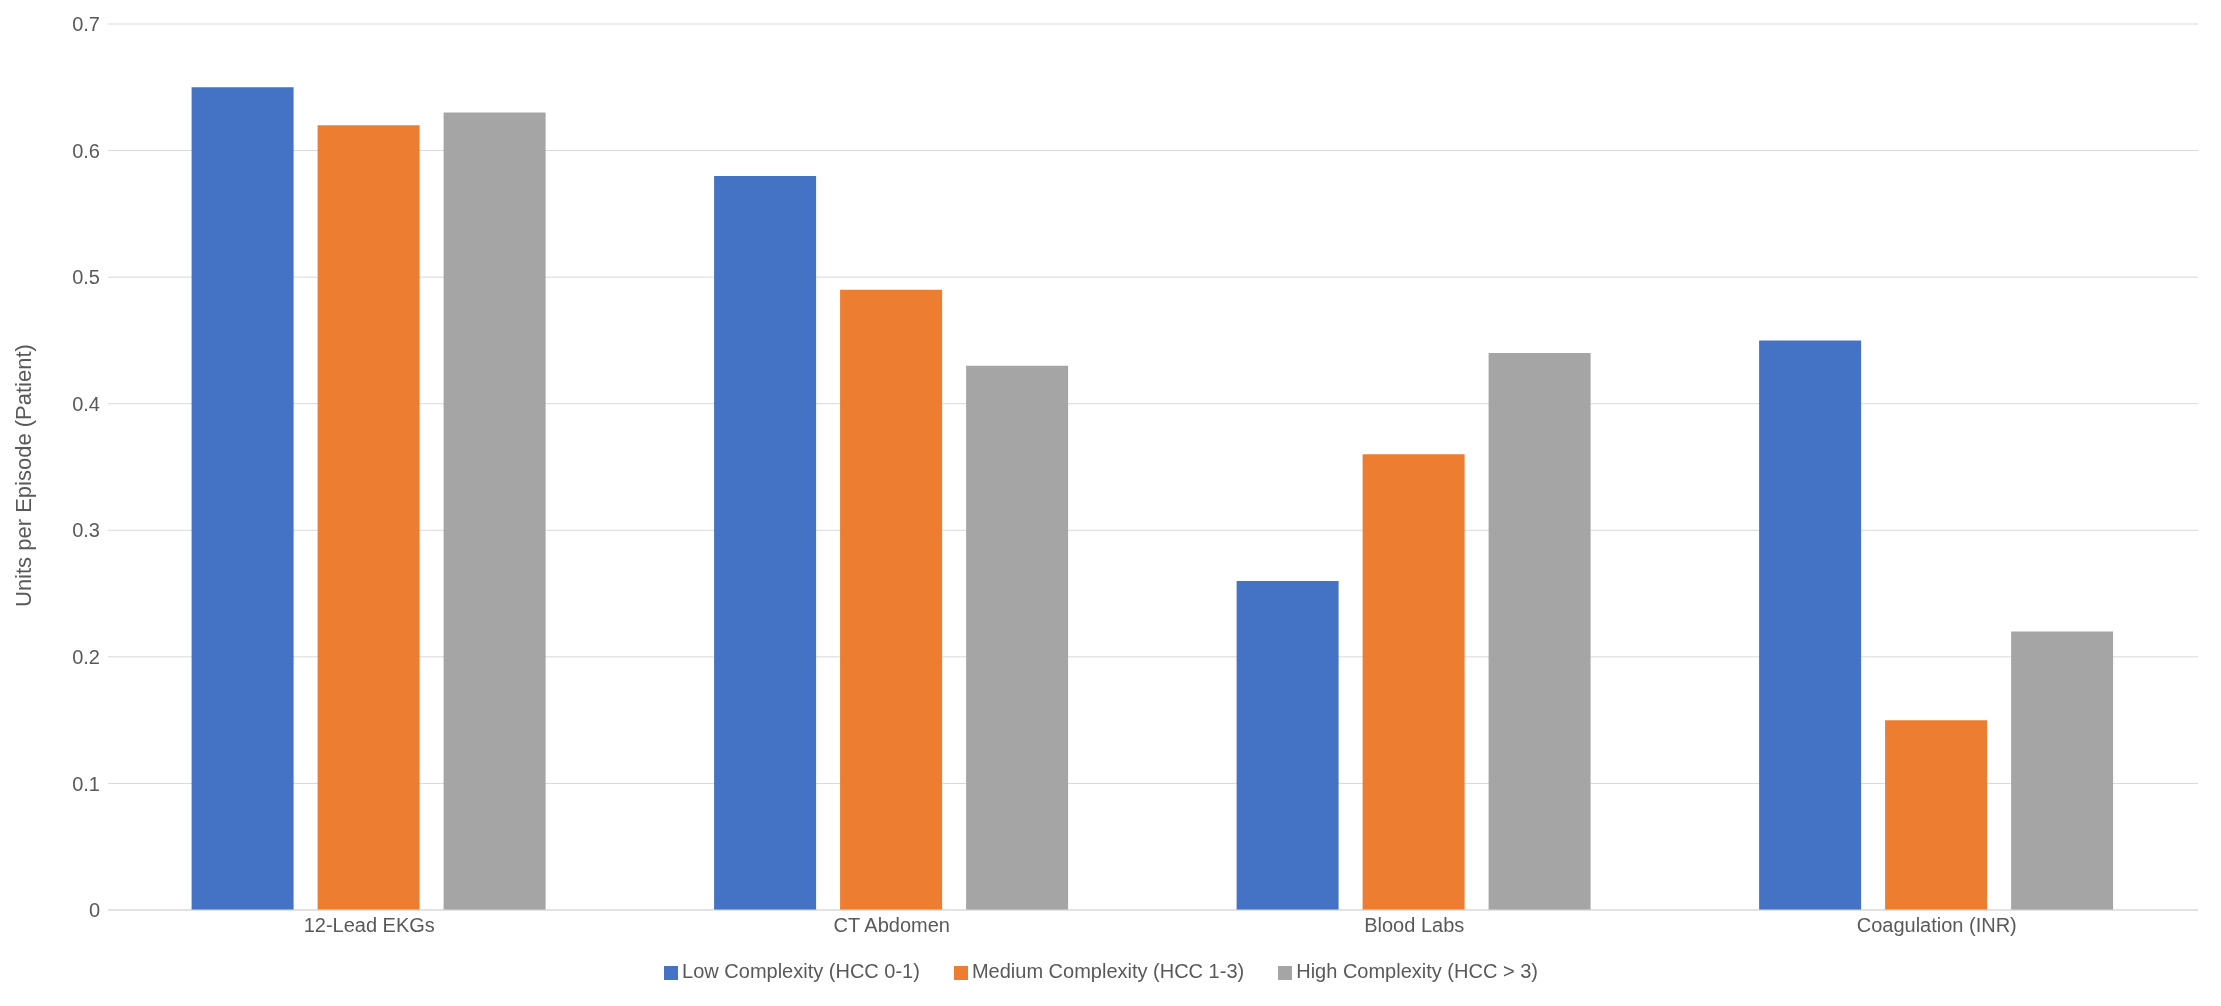 The image size is (2221, 1006). What do you see at coordinates (86, 656) in the screenshot?
I see `y-tick-label: 0.2` at bounding box center [86, 656].